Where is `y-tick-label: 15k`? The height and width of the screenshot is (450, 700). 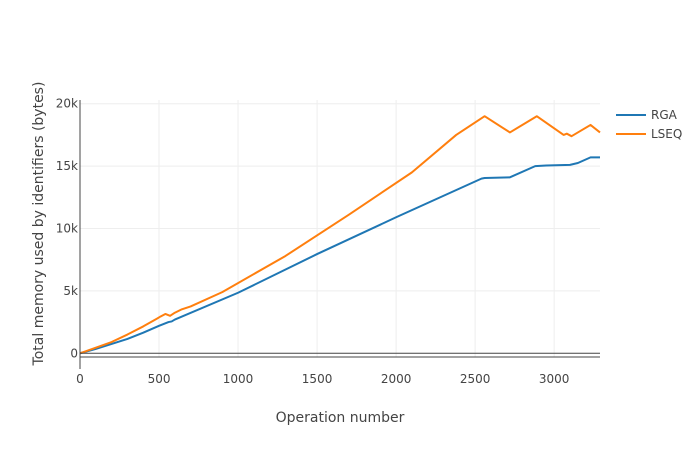
y-tick-label: 15k is located at coordinates (67, 166).